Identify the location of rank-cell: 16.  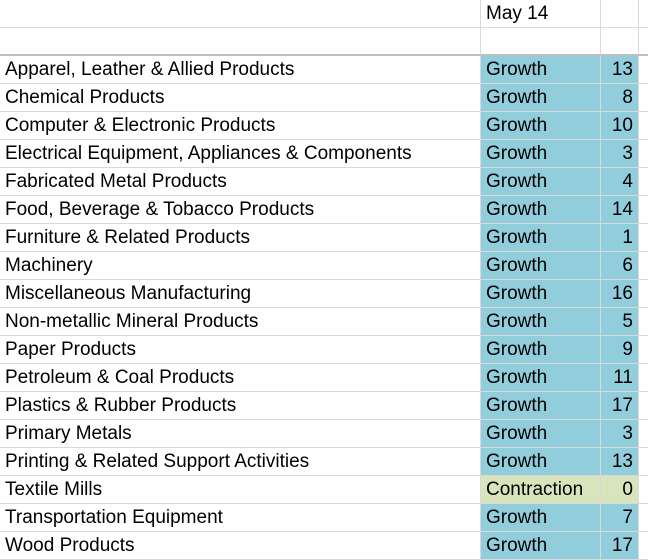
(620, 294).